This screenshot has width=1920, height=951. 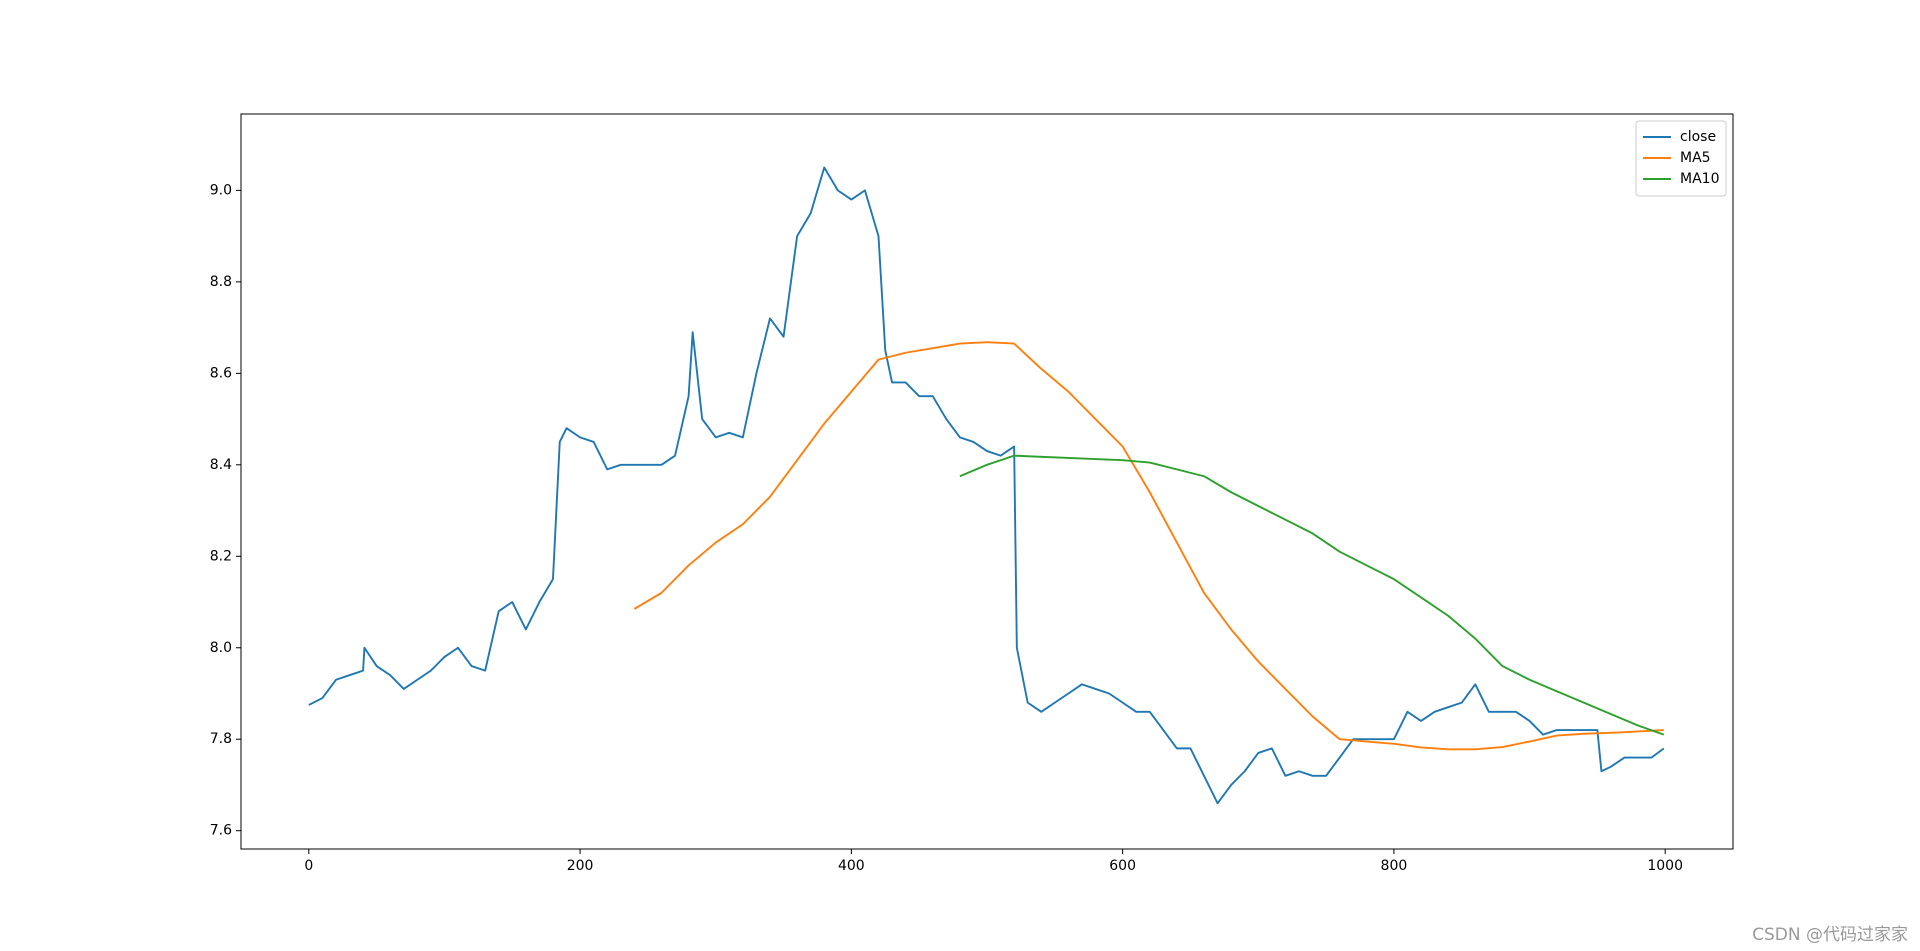 What do you see at coordinates (221, 739) in the screenshot?
I see `y-tick-label: 7.8` at bounding box center [221, 739].